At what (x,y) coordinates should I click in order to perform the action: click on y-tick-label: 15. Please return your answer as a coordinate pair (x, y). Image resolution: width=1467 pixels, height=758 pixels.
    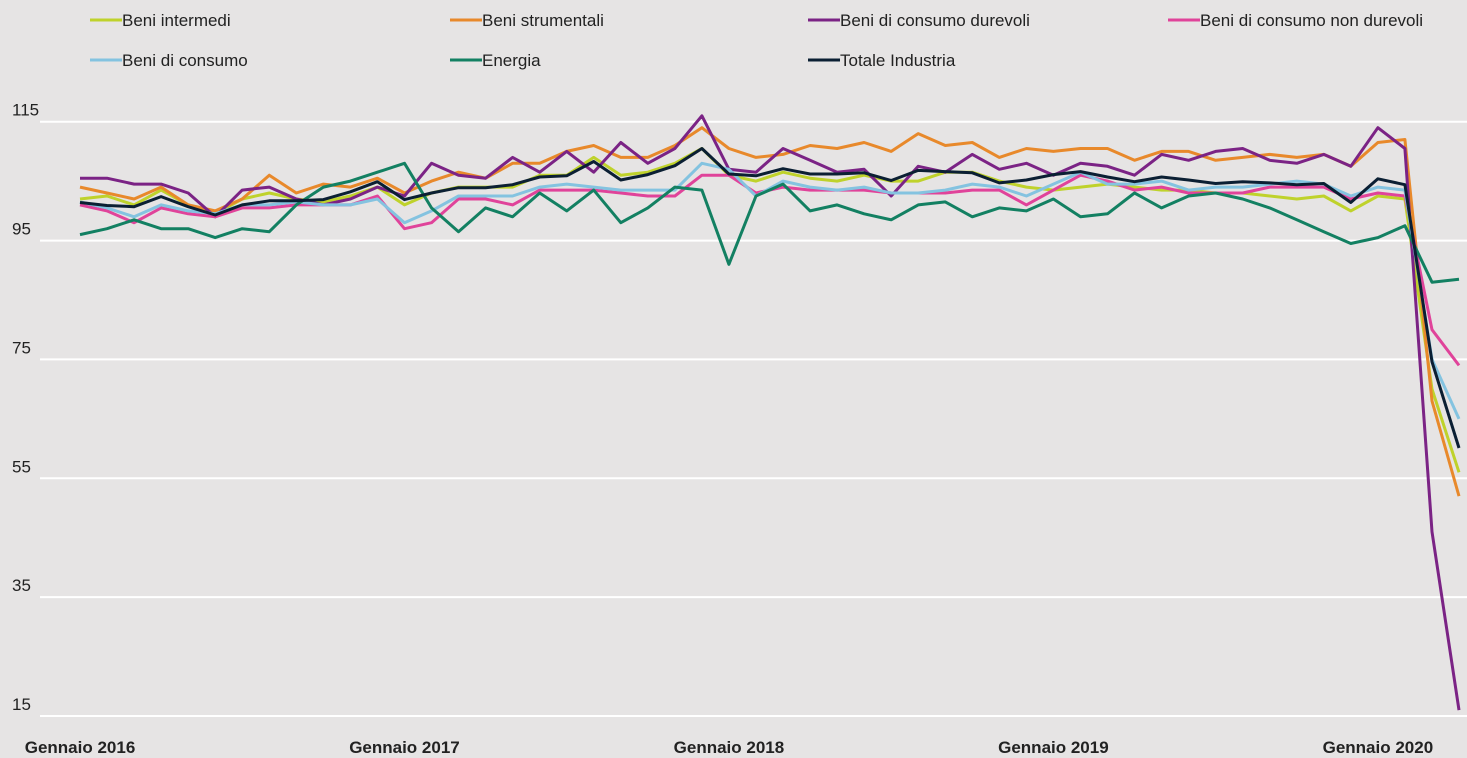
    Looking at the image, I should click on (21, 704).